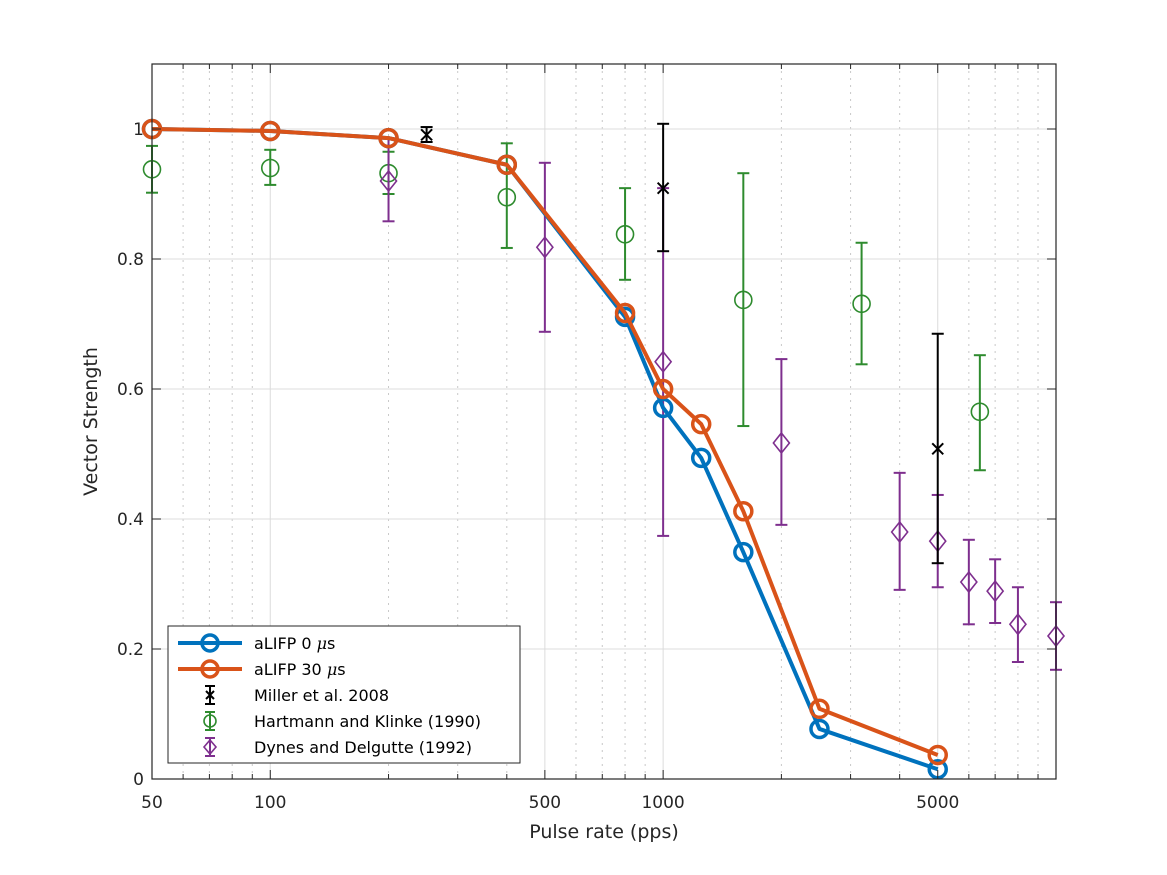  Describe the element at coordinates (138, 130) in the screenshot. I see `y-tick-label: 1` at that location.